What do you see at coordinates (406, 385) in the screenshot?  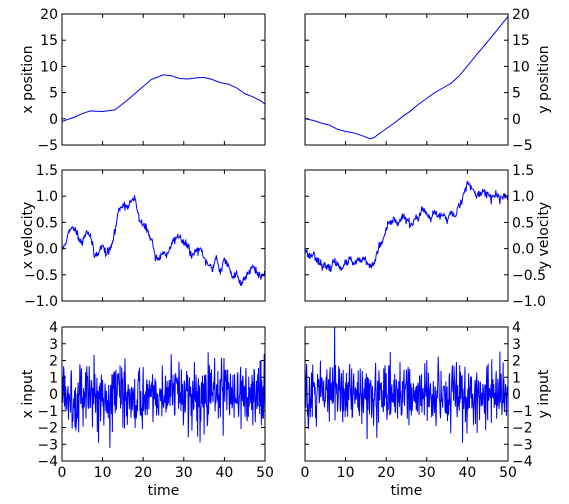 I see `y-input-series-line` at bounding box center [406, 385].